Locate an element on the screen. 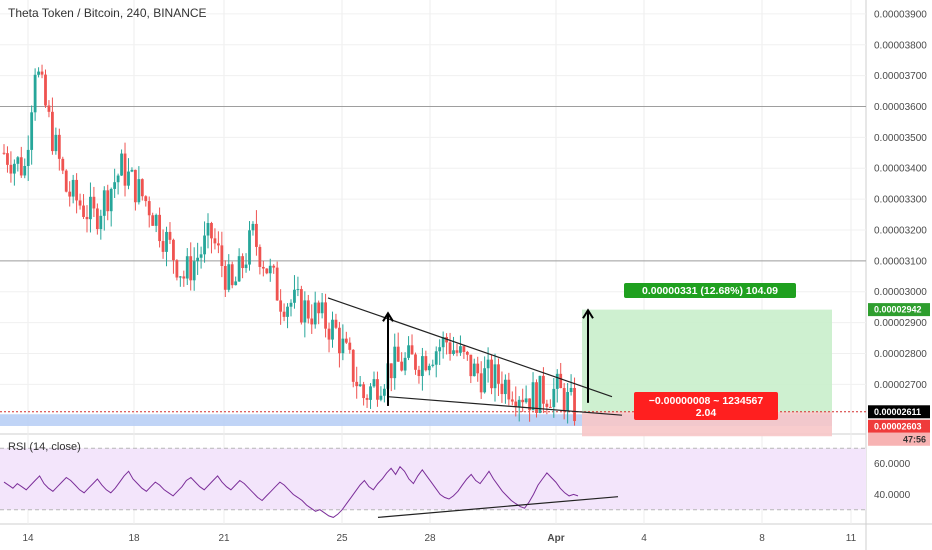 The image size is (932, 550). time-axis: 14 18 21 25 28 Apr 4 8 11 is located at coordinates (439, 538).